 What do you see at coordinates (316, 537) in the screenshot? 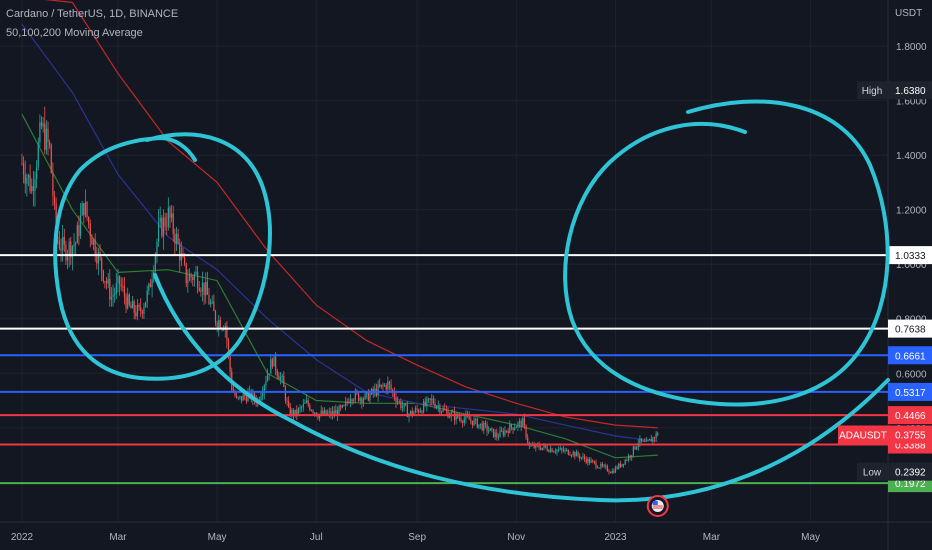
I see `x-tick-label: Jul` at bounding box center [316, 537].